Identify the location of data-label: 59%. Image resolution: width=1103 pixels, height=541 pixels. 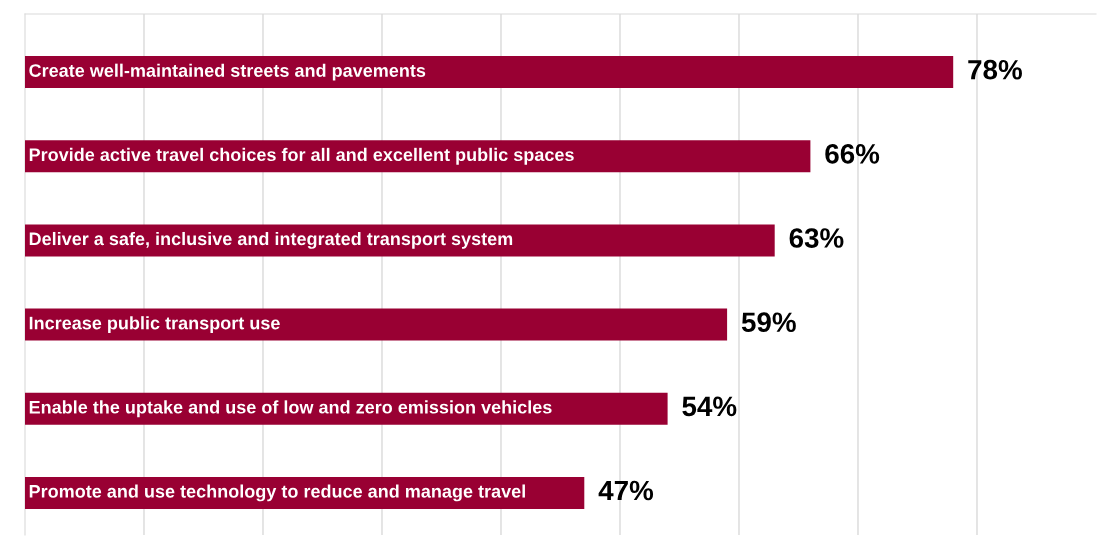
(768, 322).